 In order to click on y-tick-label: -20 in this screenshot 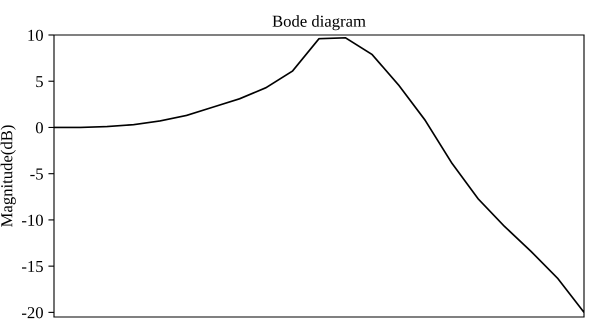, I will do `click(32, 312)`.